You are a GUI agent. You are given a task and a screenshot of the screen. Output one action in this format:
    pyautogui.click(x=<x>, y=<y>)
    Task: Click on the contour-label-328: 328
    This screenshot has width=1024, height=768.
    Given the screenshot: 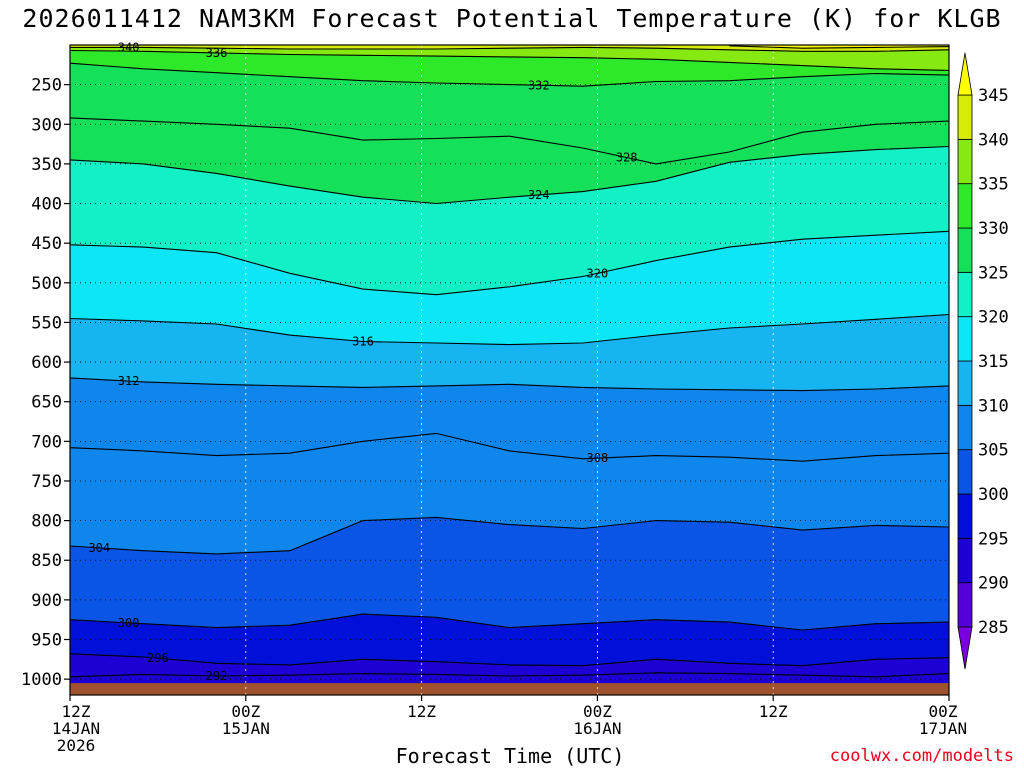 What is the action you would take?
    pyautogui.click(x=627, y=158)
    